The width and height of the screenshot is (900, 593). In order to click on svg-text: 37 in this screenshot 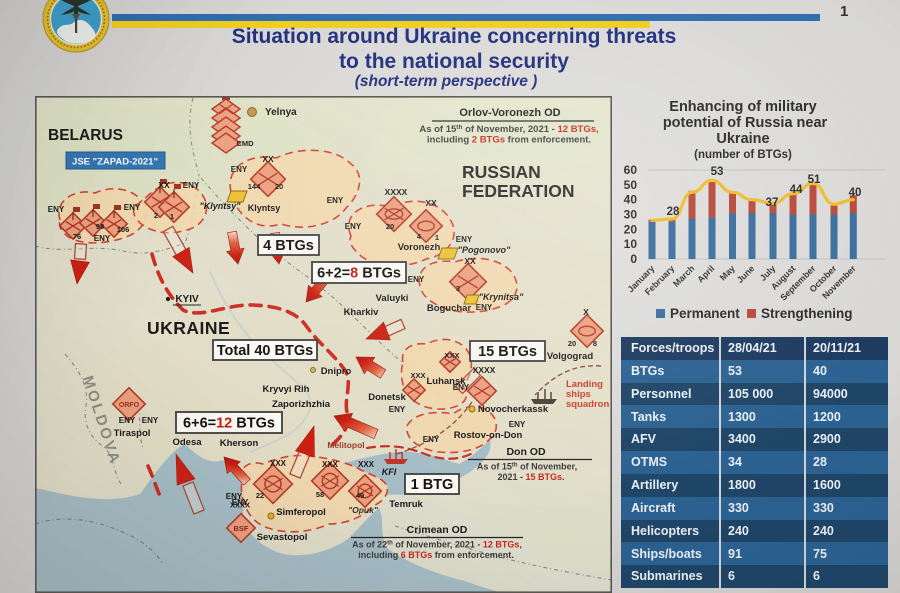, I will do `click(772, 203)`.